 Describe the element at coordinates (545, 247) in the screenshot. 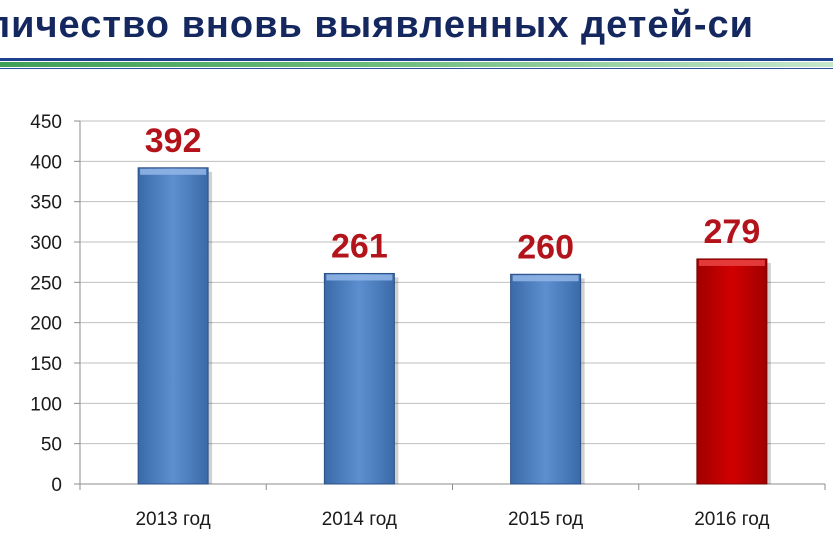

I see `data-label: 260` at that location.